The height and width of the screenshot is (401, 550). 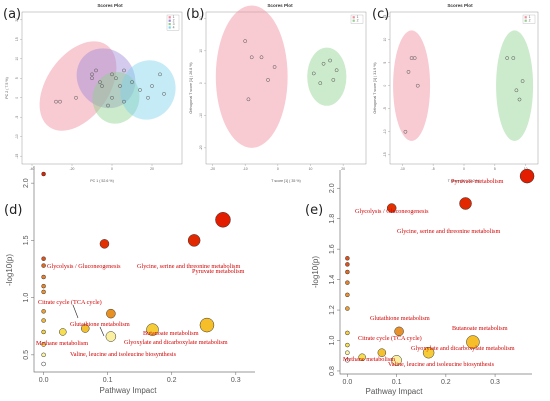 I want to click on label-citrate-cycle-d: Citrate cycle (TCA cycle), so click(x=70, y=302).